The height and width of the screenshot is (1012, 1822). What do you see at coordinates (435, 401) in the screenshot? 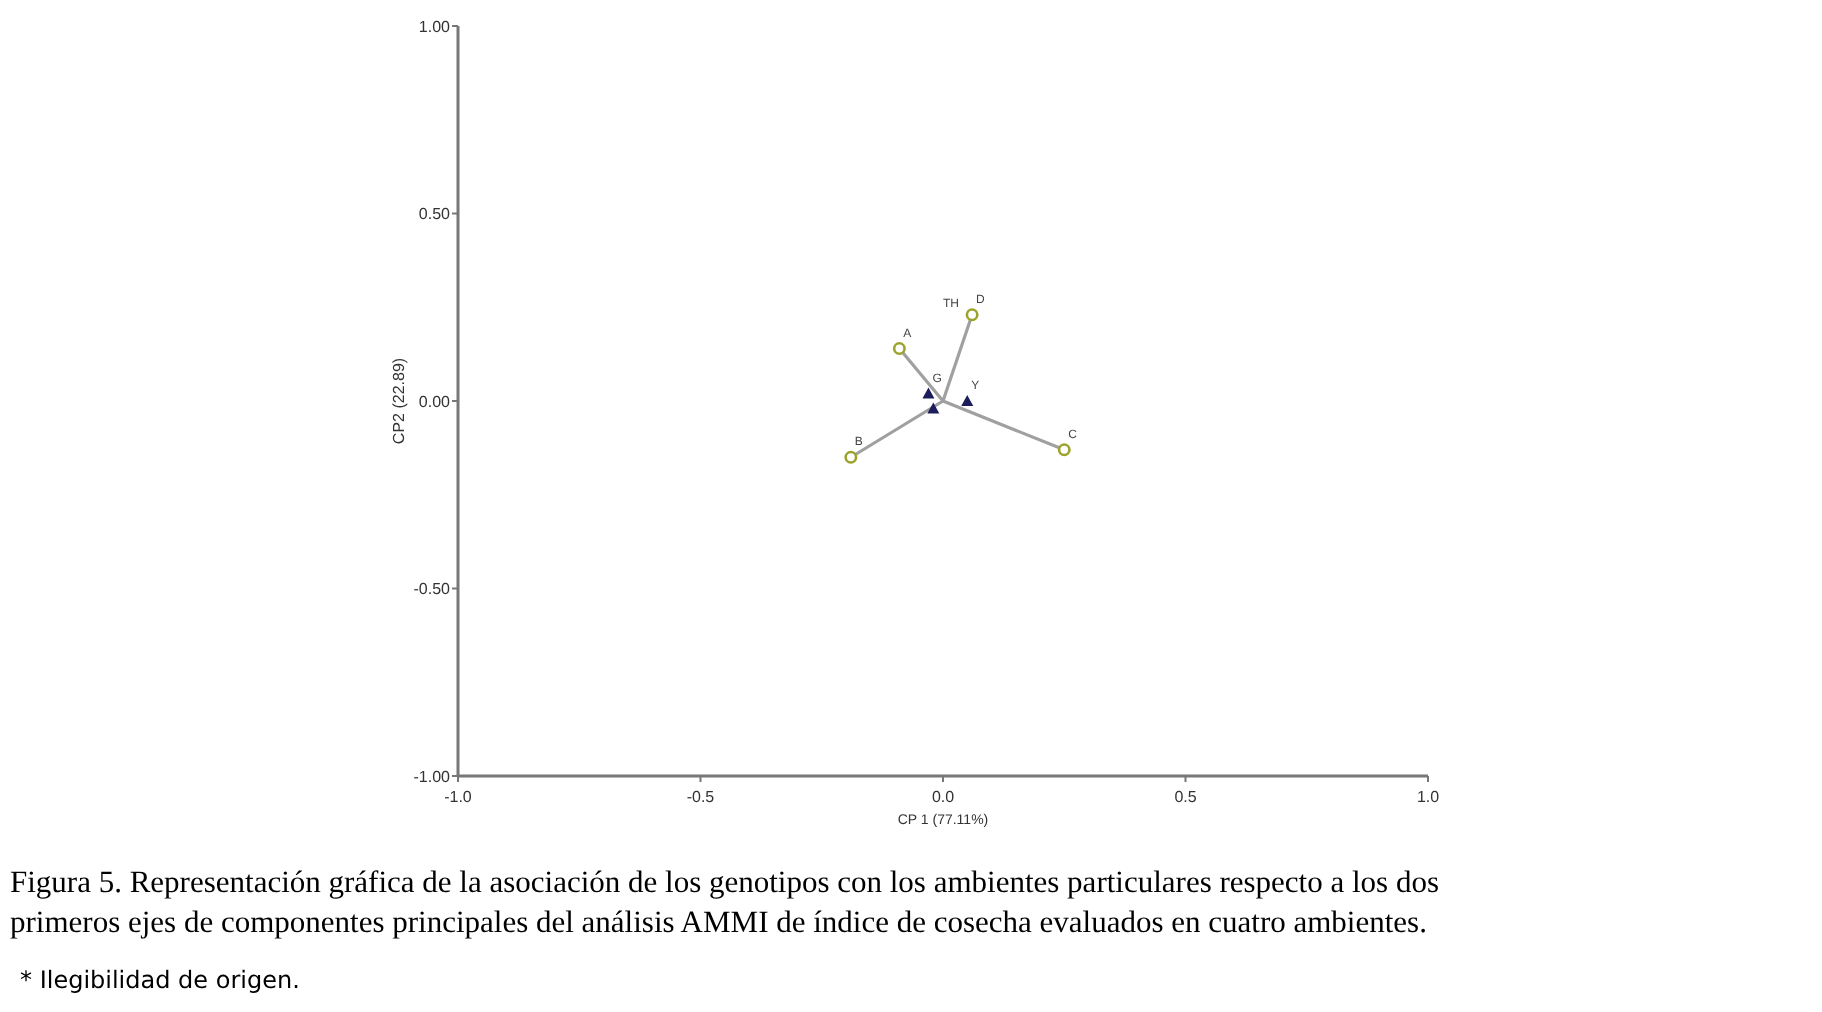
I see `y-tick-label: 0.00` at bounding box center [435, 401].